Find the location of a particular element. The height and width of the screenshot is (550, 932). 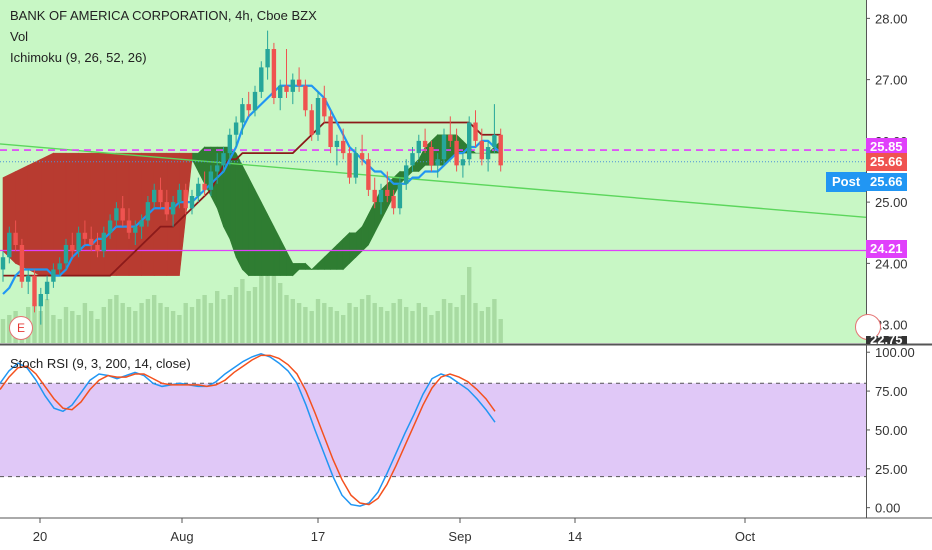

stoch-k-line is located at coordinates (248, 429).